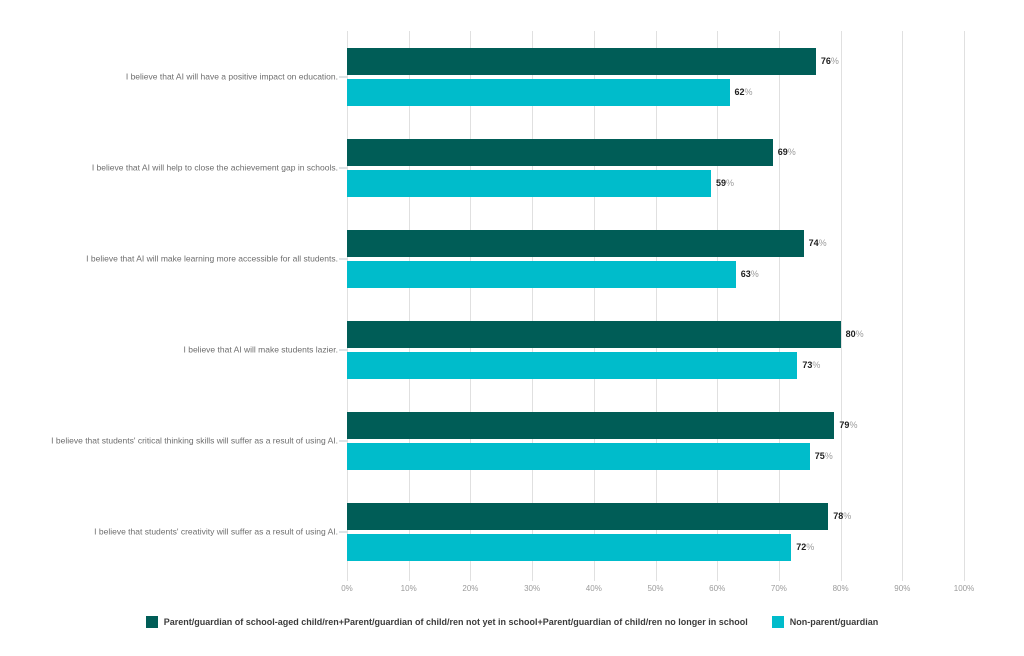 This screenshot has width=1024, height=656. Describe the element at coordinates (347, 588) in the screenshot. I see `x-tick-label: 0%` at that location.